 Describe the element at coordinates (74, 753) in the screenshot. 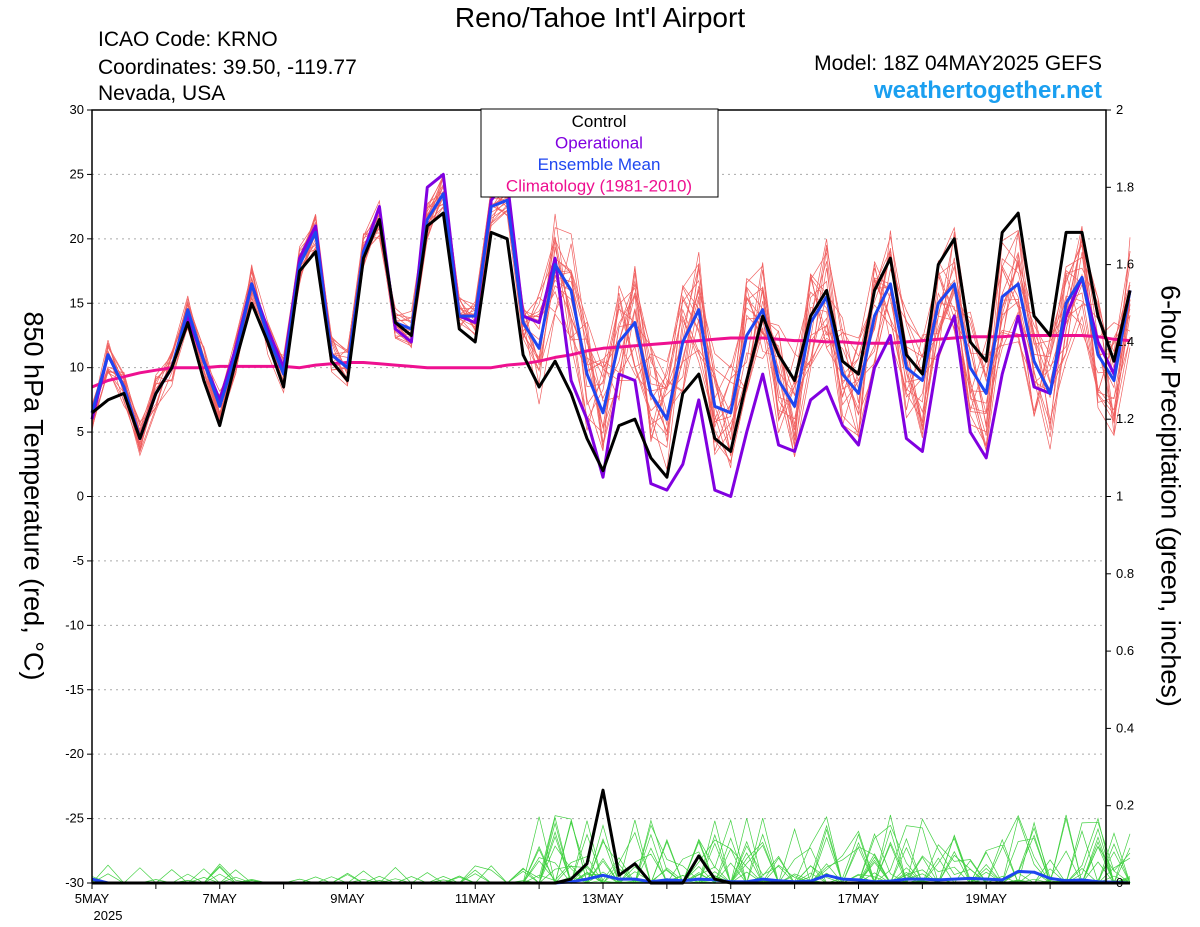

I see `y-tick-label: -20` at that location.